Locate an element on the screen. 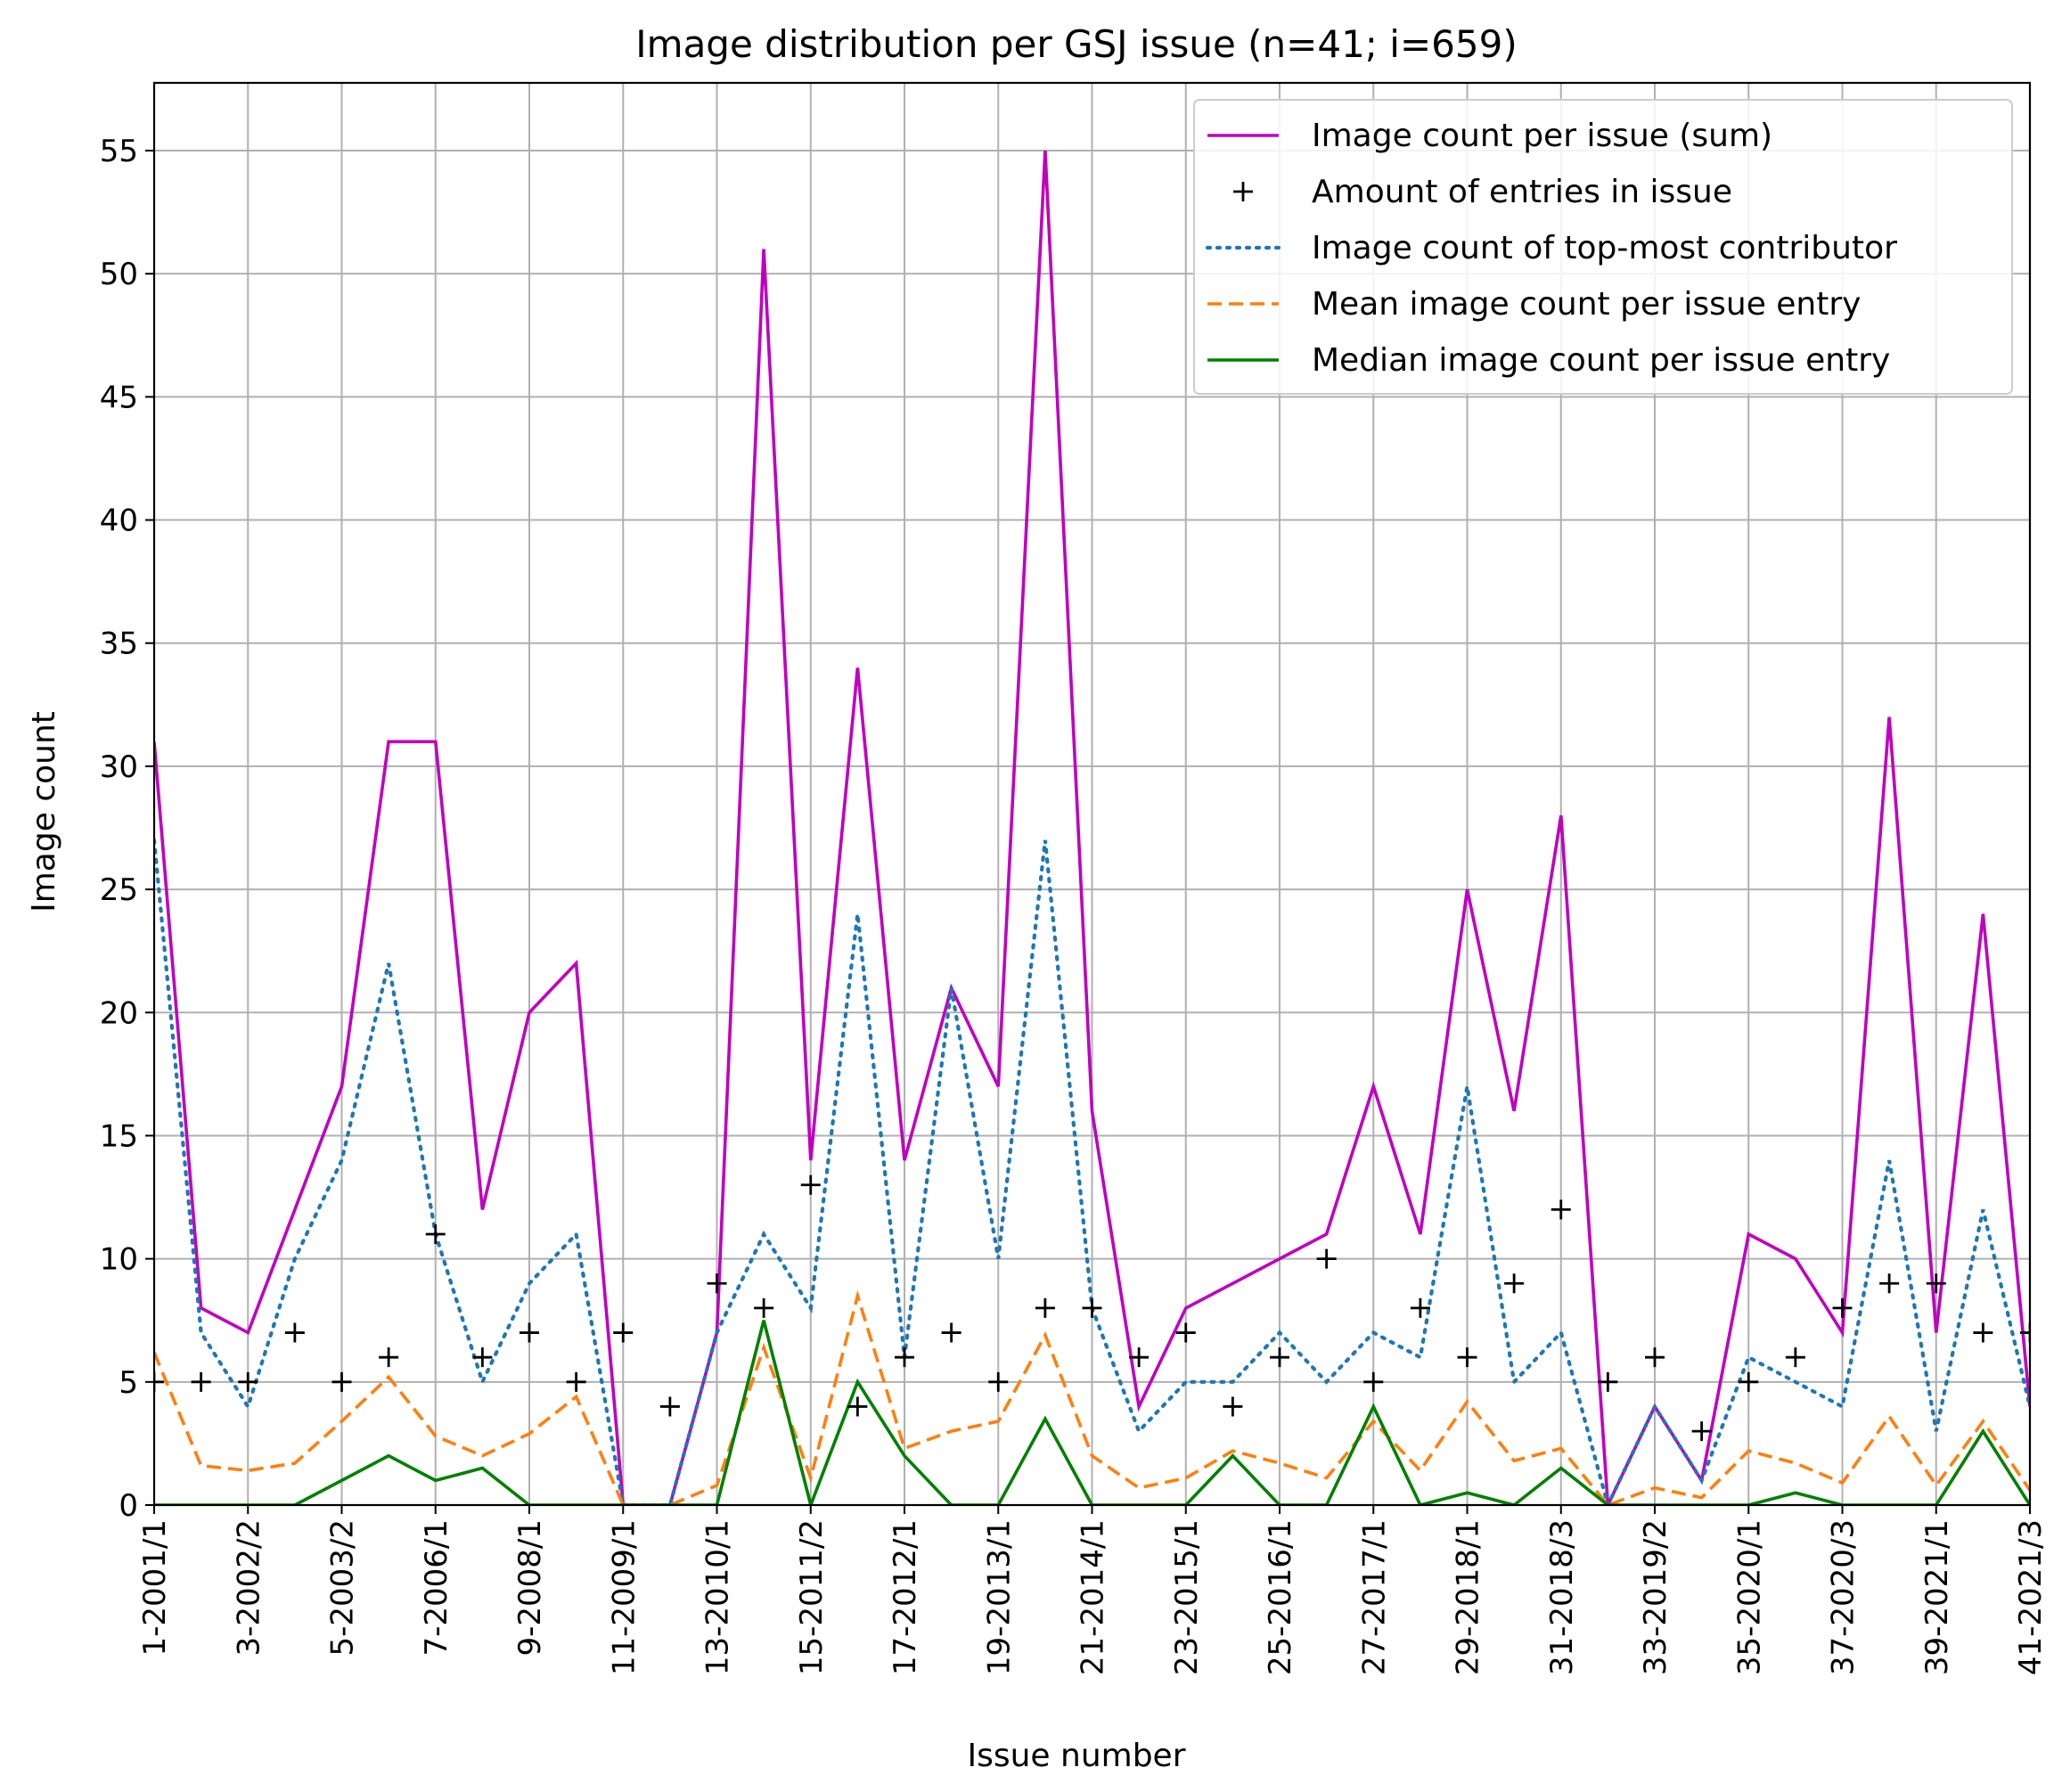  y-tick-label: 45 is located at coordinates (119, 397).